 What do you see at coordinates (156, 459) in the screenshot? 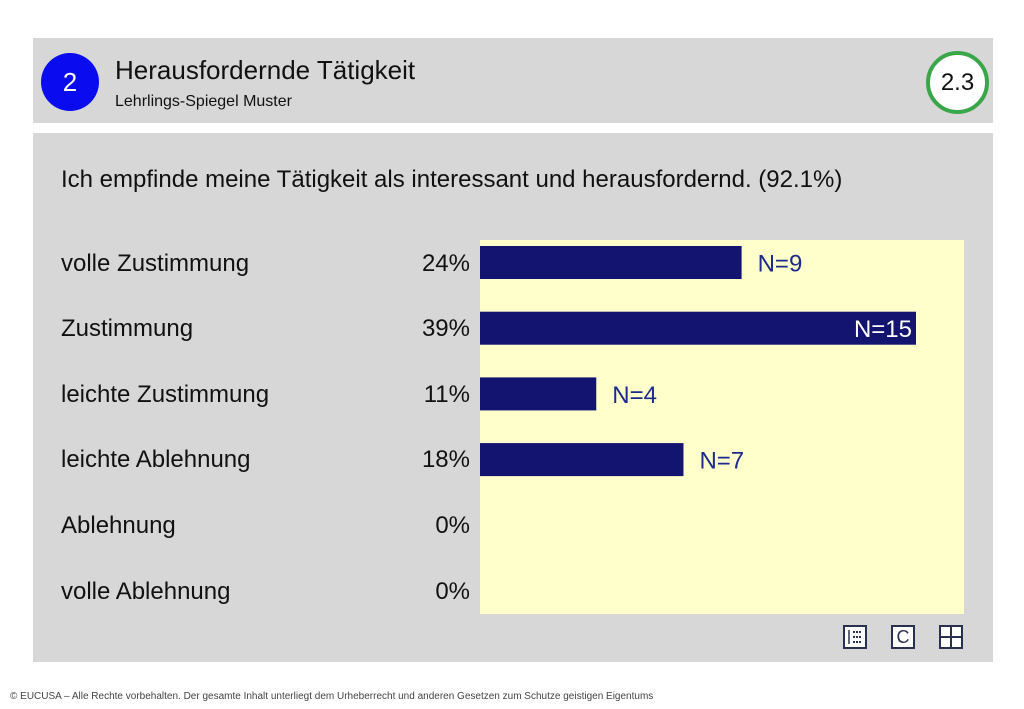
I see `category-label: leichte Ablehnung` at bounding box center [156, 459].